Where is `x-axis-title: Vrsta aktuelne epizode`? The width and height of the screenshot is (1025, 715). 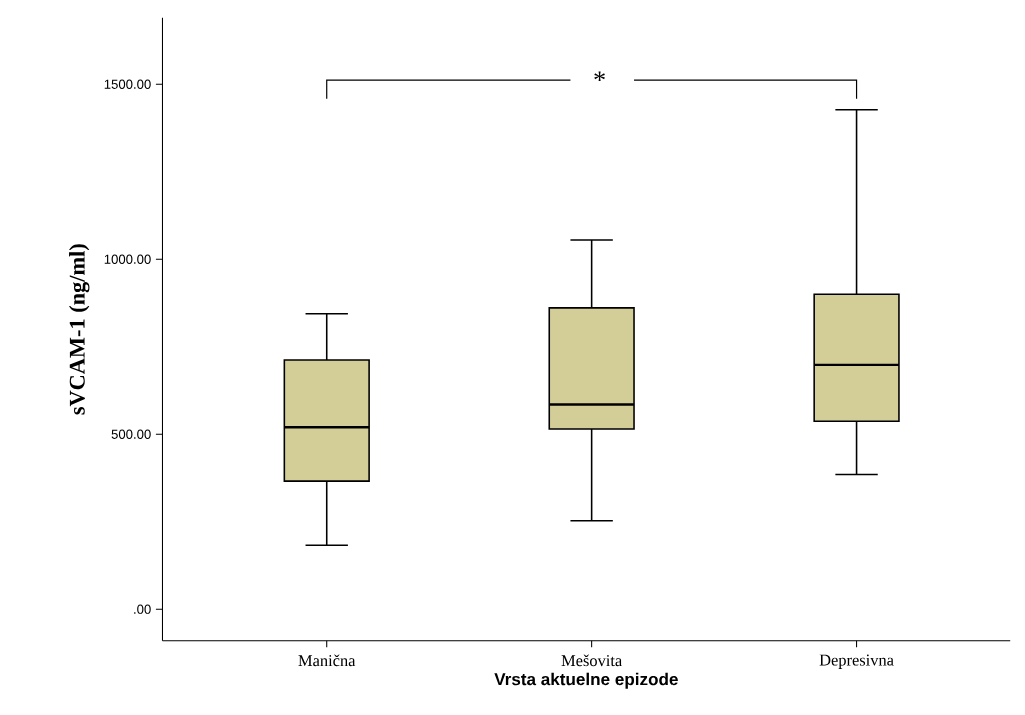 x-axis-title: Vrsta aktuelne epizode is located at coordinates (586, 680).